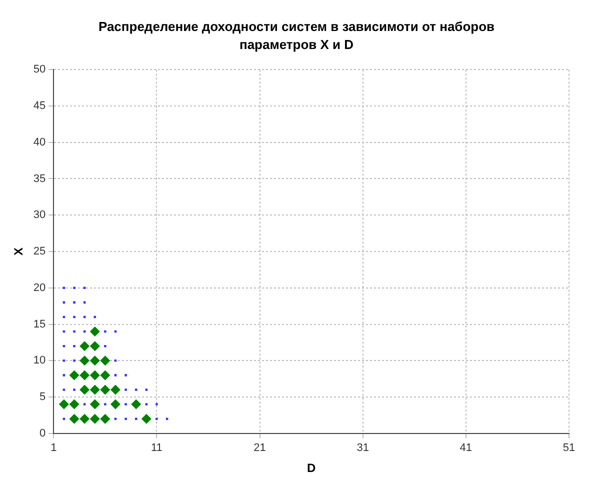 The height and width of the screenshot is (492, 593). I want to click on x-axis-title: D, so click(311, 468).